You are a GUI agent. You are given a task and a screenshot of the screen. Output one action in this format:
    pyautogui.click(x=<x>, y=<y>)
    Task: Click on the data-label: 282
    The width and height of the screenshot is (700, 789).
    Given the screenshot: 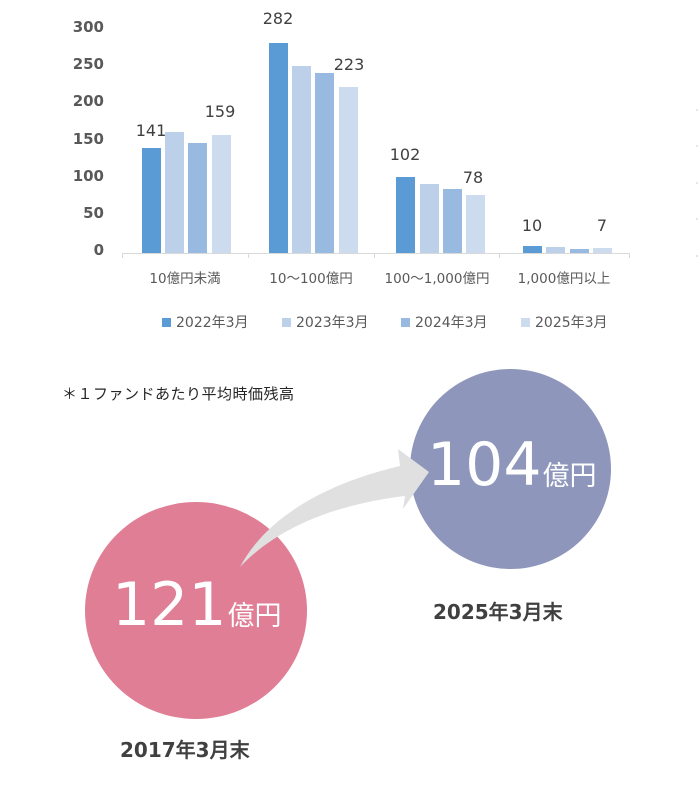 What is the action you would take?
    pyautogui.click(x=278, y=18)
    